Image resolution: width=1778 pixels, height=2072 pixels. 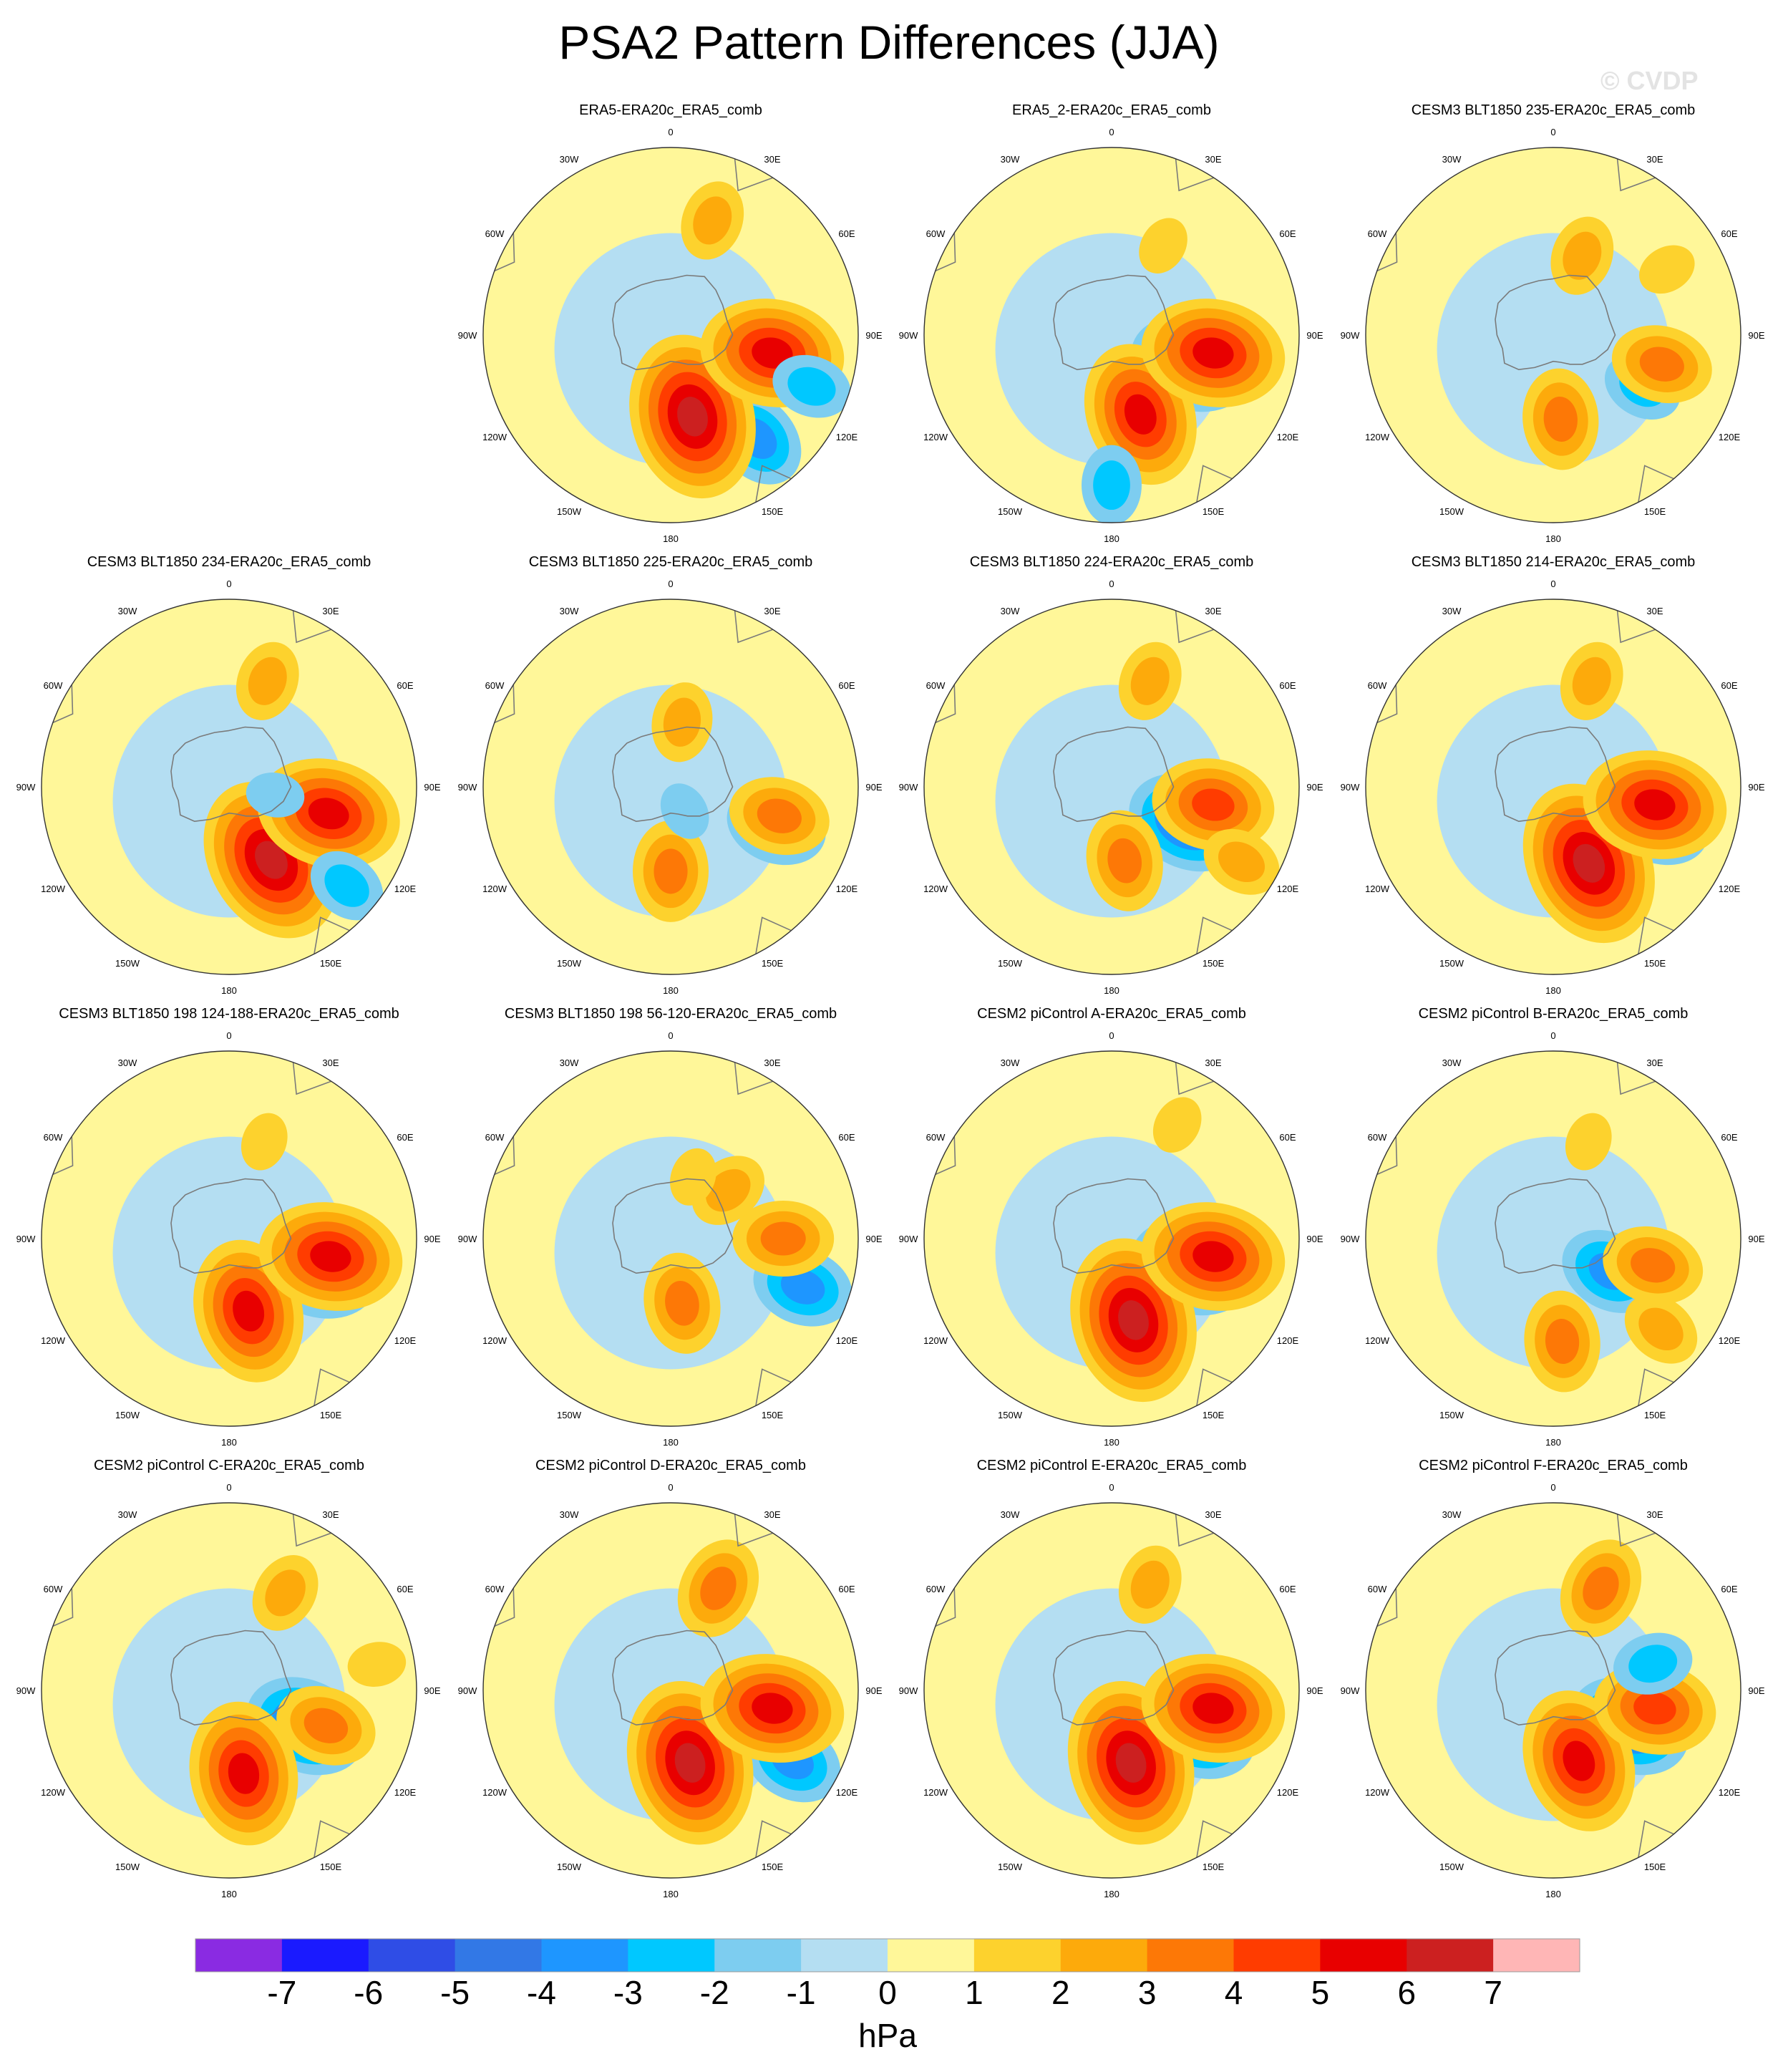 I want to click on panel-title: CESM3 BLT1850 234-ERA20c_ERA5_comb, so click(x=229, y=562).